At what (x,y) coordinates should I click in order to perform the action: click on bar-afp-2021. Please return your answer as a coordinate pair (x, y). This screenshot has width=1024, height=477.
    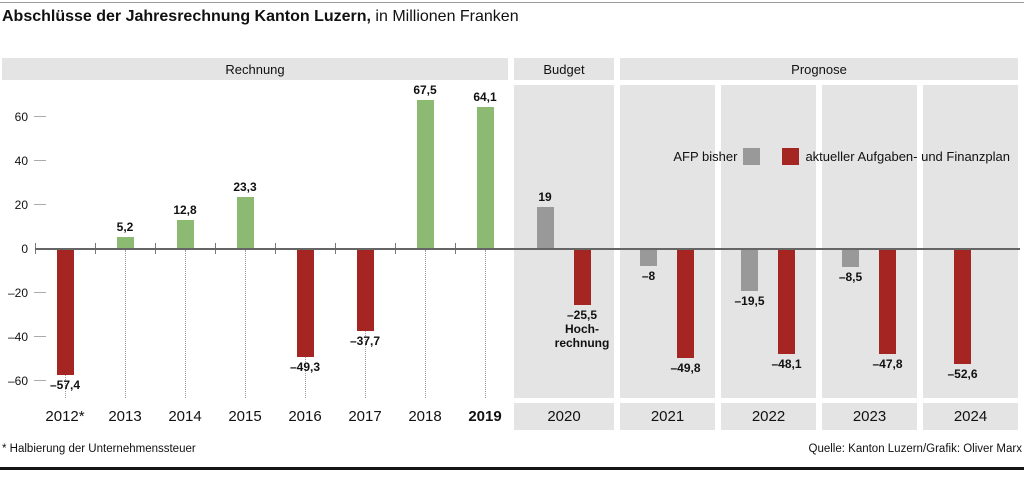
    Looking at the image, I should click on (648, 257).